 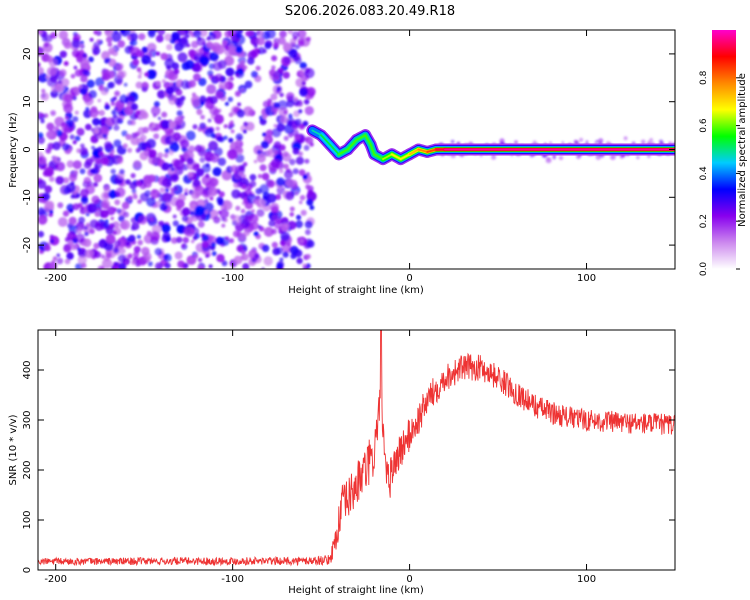 What do you see at coordinates (719, 173) in the screenshot?
I see `colorbar-ticks: 0.0 0.2 0.4 0.6 0.8` at bounding box center [719, 173].